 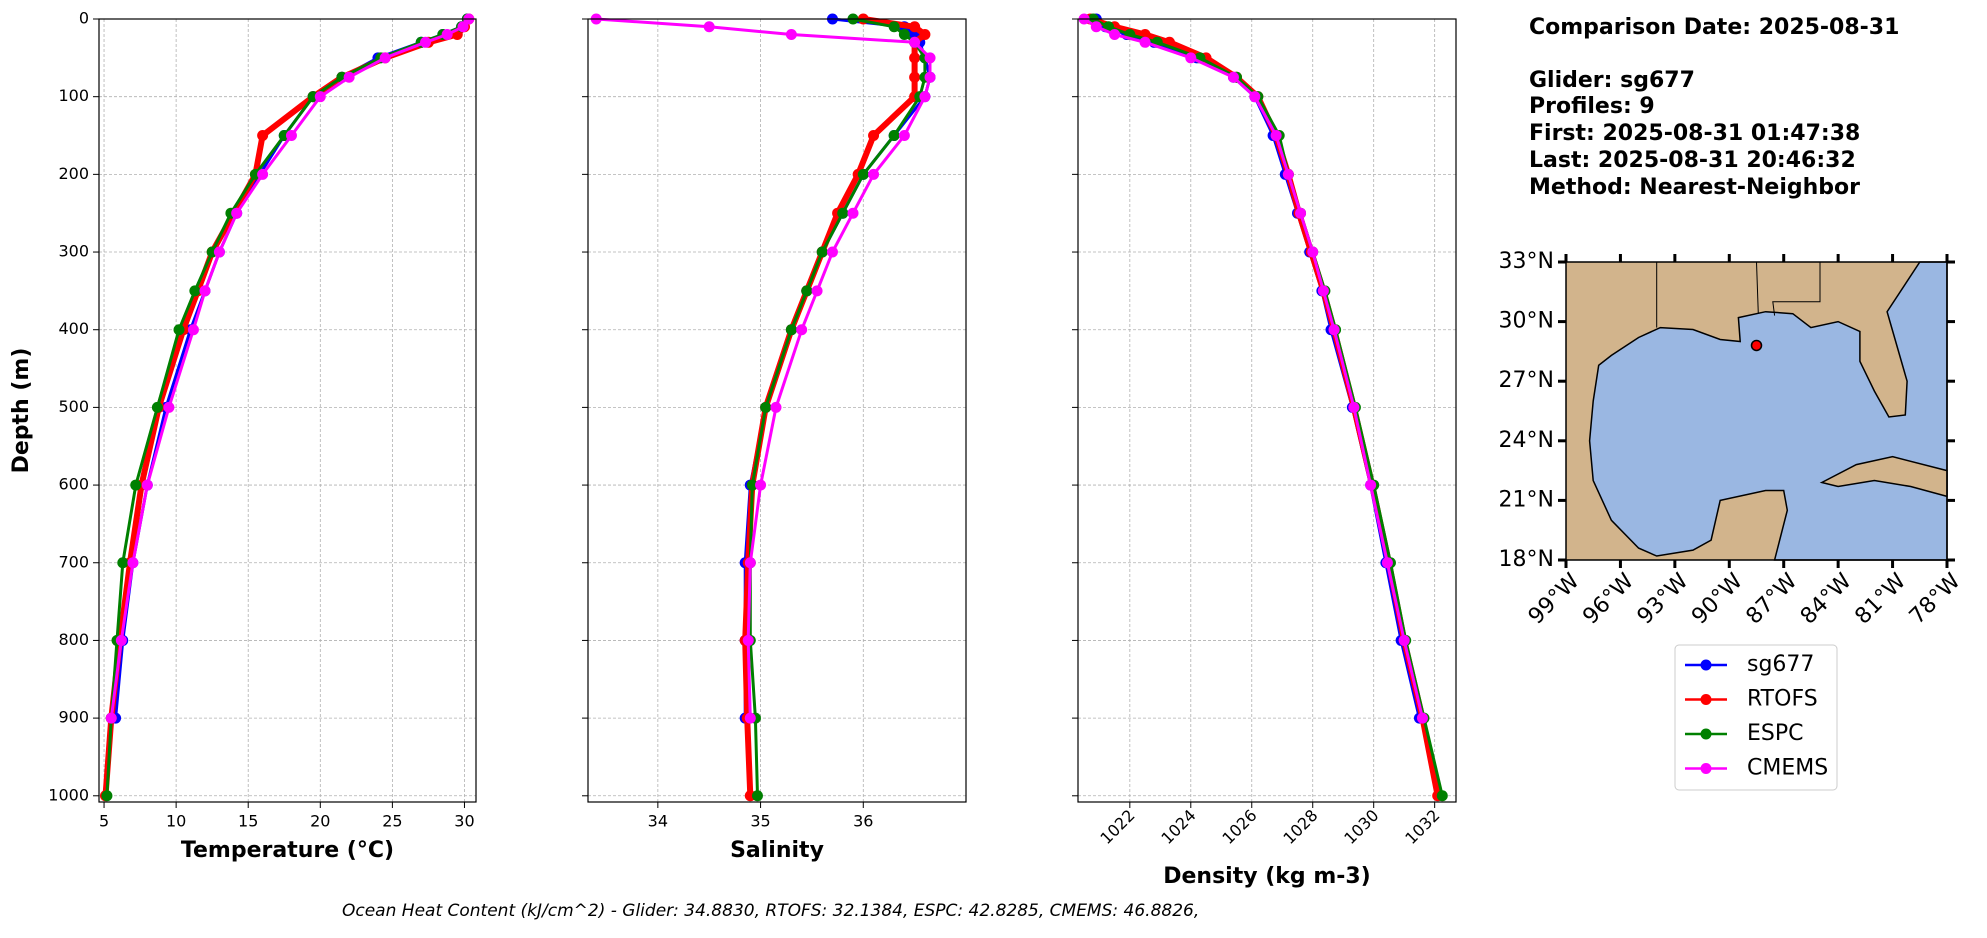 What do you see at coordinates (1782, 699) in the screenshot?
I see `legend-label: RTOFS` at bounding box center [1782, 699].